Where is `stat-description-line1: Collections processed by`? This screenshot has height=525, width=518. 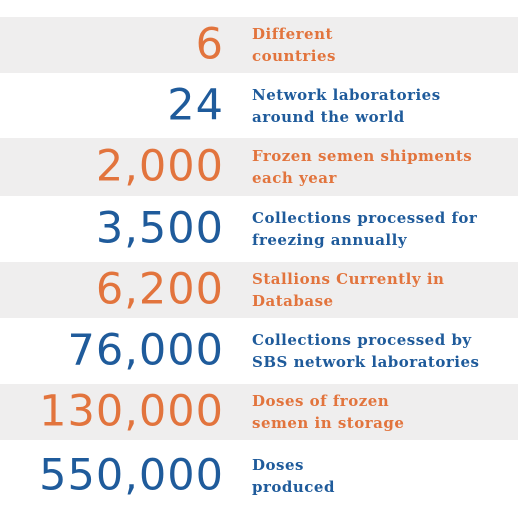
stat-description-line1: Collections processed by is located at coordinates (362, 340).